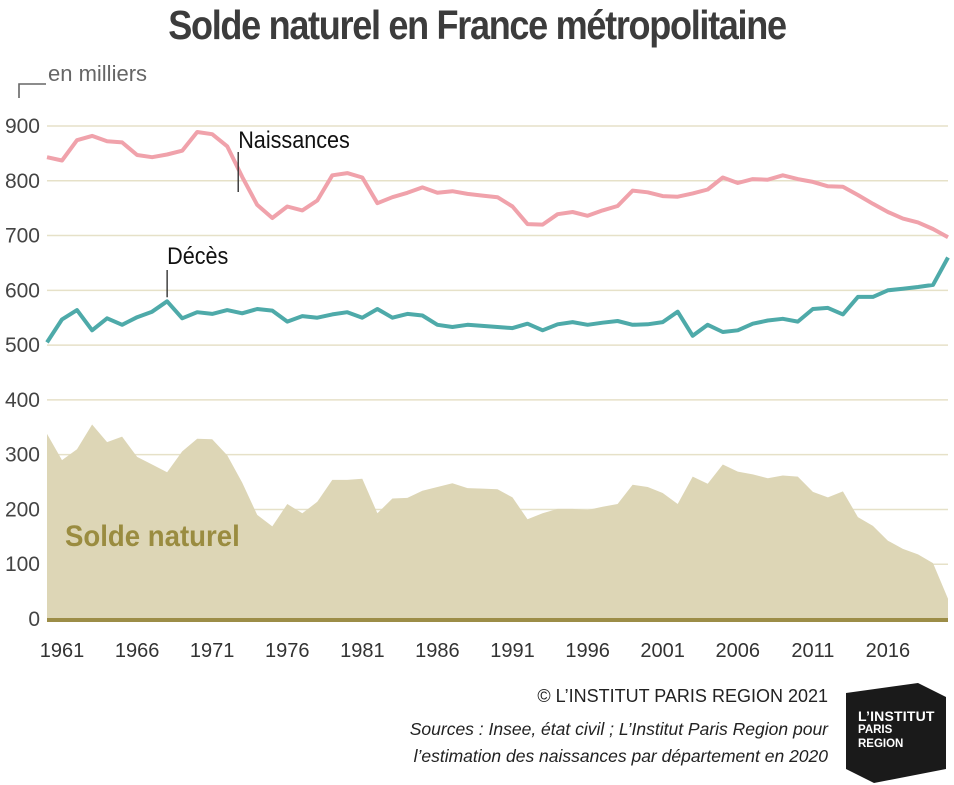 The width and height of the screenshot is (954, 785). Describe the element at coordinates (98, 73) in the screenshot. I see `y-axis-unit-label: en milliers` at that location.